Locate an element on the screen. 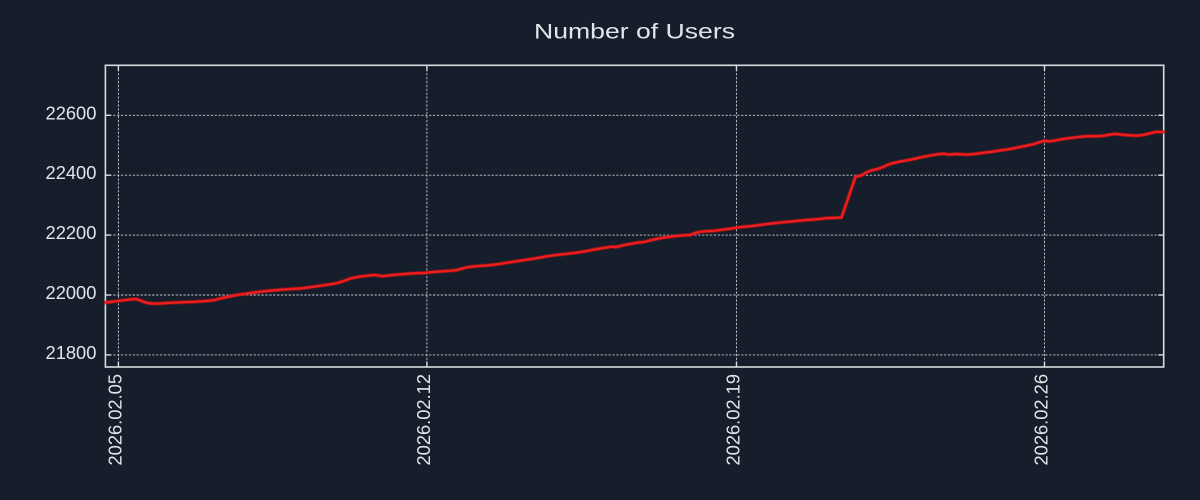 This screenshot has height=500, width=1200. svg-text: 2026.02.19 is located at coordinates (733, 420).